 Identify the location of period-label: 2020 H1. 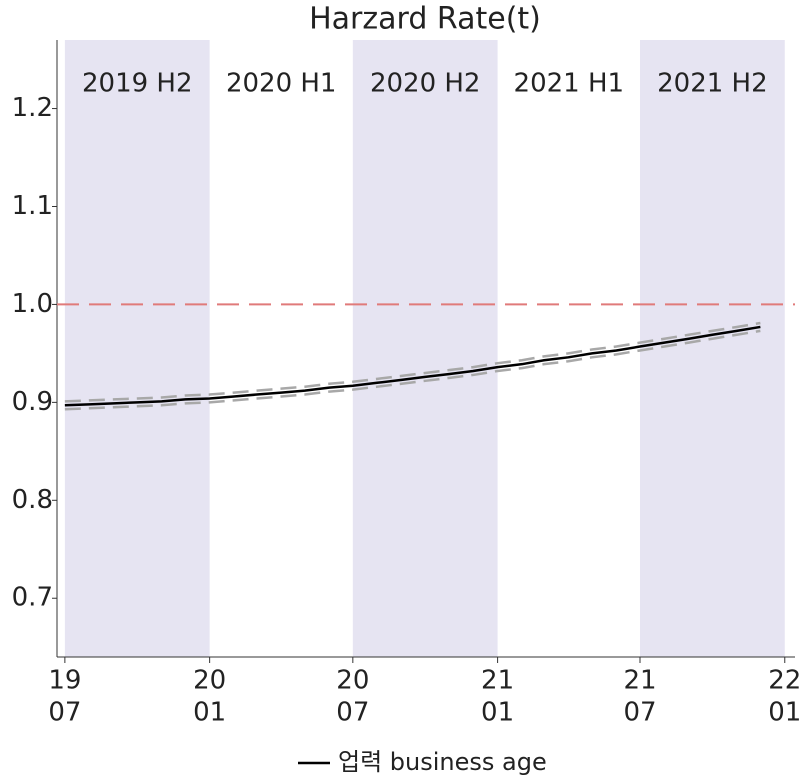
(281, 84).